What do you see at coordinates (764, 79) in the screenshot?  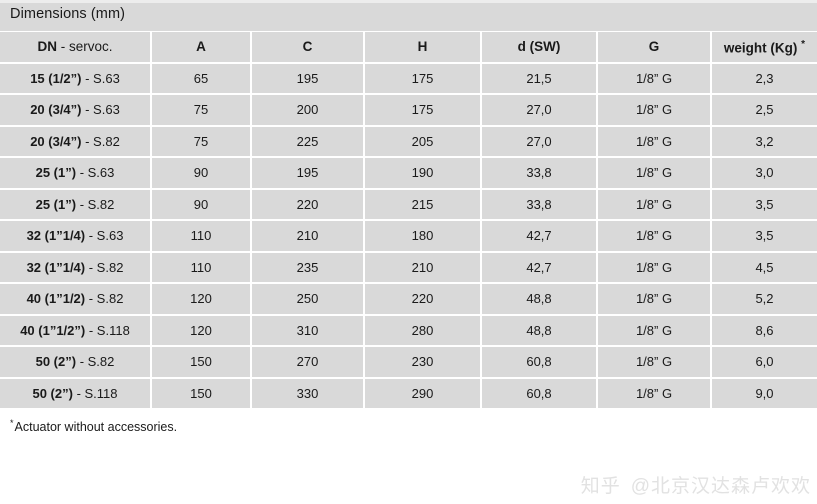 I see `cell-weight: 2,3` at bounding box center [764, 79].